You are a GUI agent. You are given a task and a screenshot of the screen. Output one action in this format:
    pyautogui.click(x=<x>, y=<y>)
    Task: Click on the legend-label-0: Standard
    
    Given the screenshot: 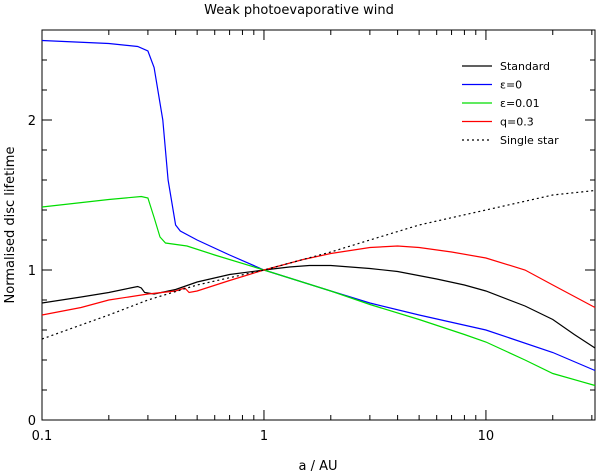 What is the action you would take?
    pyautogui.click(x=525, y=66)
    